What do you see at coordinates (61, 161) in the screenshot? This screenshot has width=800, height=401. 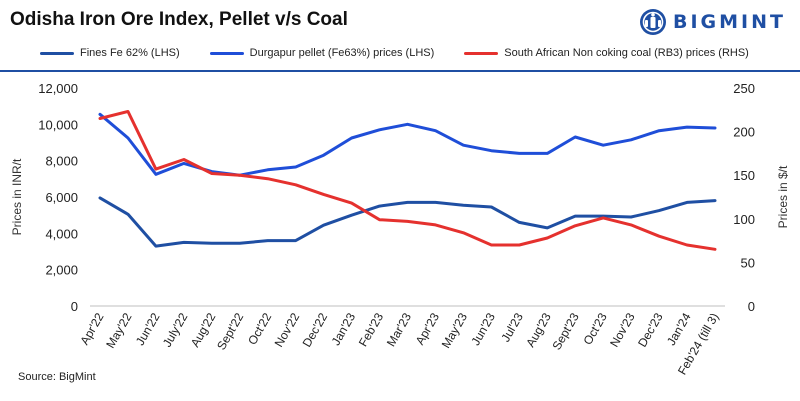 I see `y-tick-left: 8,000` at bounding box center [61, 161].